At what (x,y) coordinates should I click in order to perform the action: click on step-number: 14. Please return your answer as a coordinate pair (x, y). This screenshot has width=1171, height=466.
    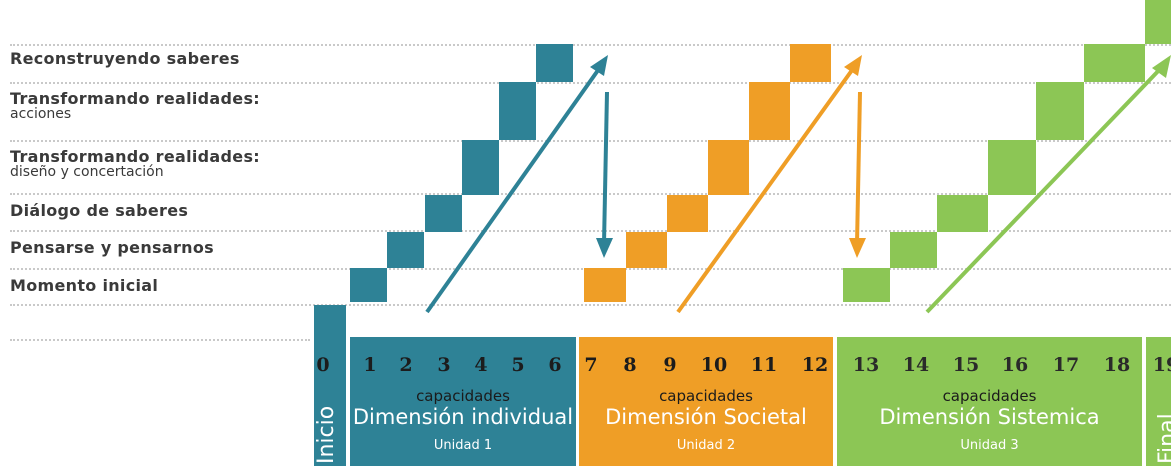
    Looking at the image, I should click on (916, 365).